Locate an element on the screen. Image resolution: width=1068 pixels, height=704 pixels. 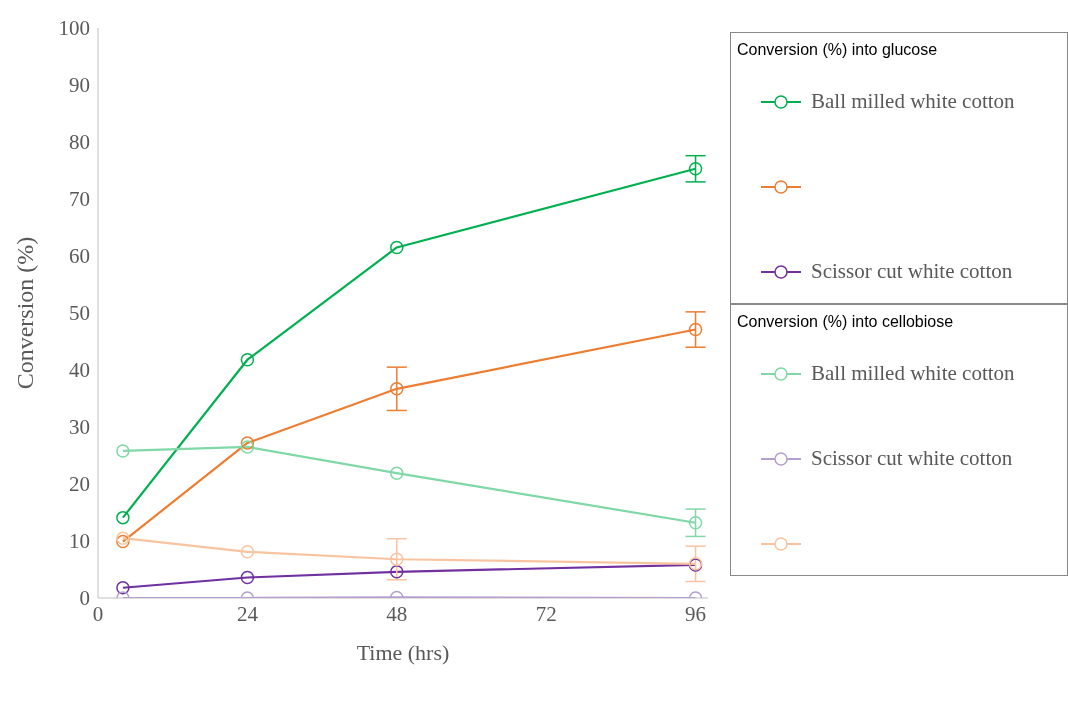
y-tick-label: 40 is located at coordinates (79, 370).